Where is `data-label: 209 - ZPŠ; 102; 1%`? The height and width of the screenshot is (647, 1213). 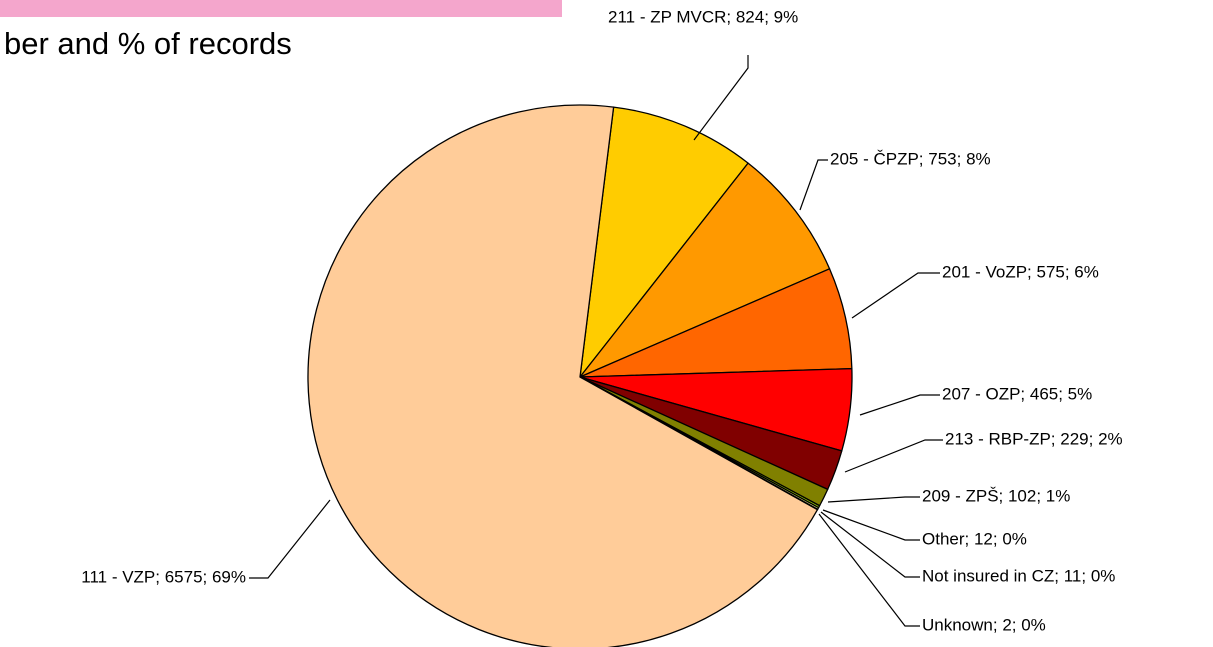 data-label: 209 - ZPŠ; 102; 1% is located at coordinates (996, 495).